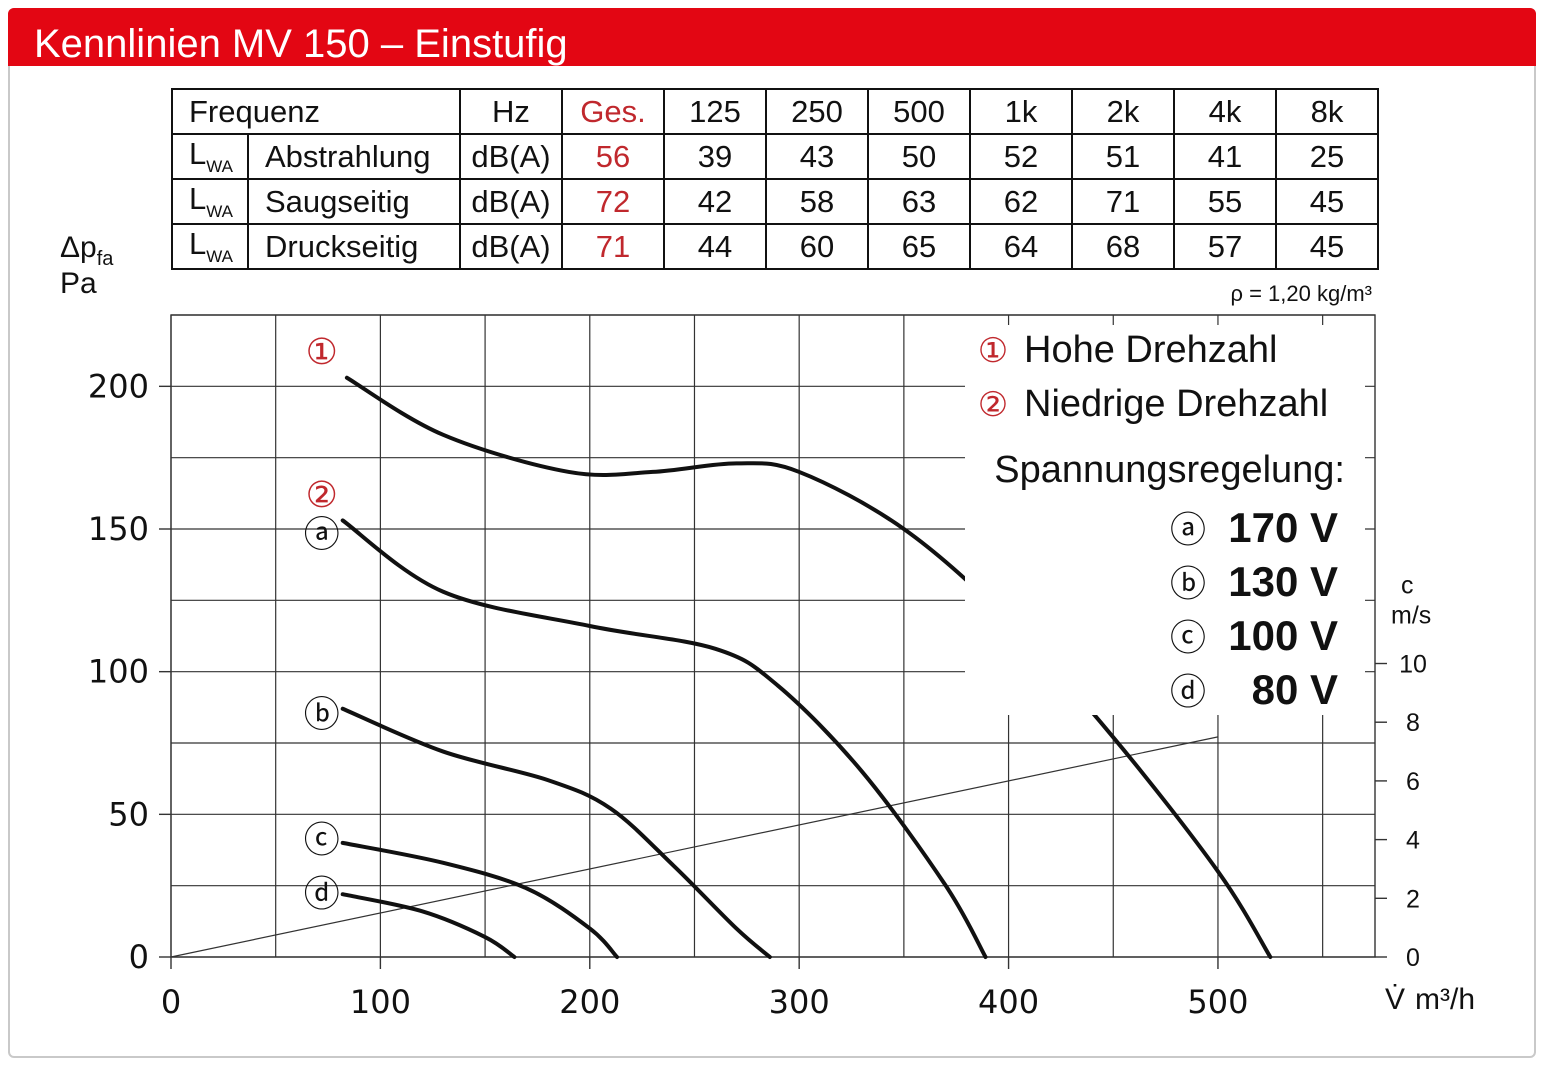 The height and width of the screenshot is (1069, 1544). Describe the element at coordinates (1123, 111) in the screenshot. I see `table-header-cell: 2k` at that location.